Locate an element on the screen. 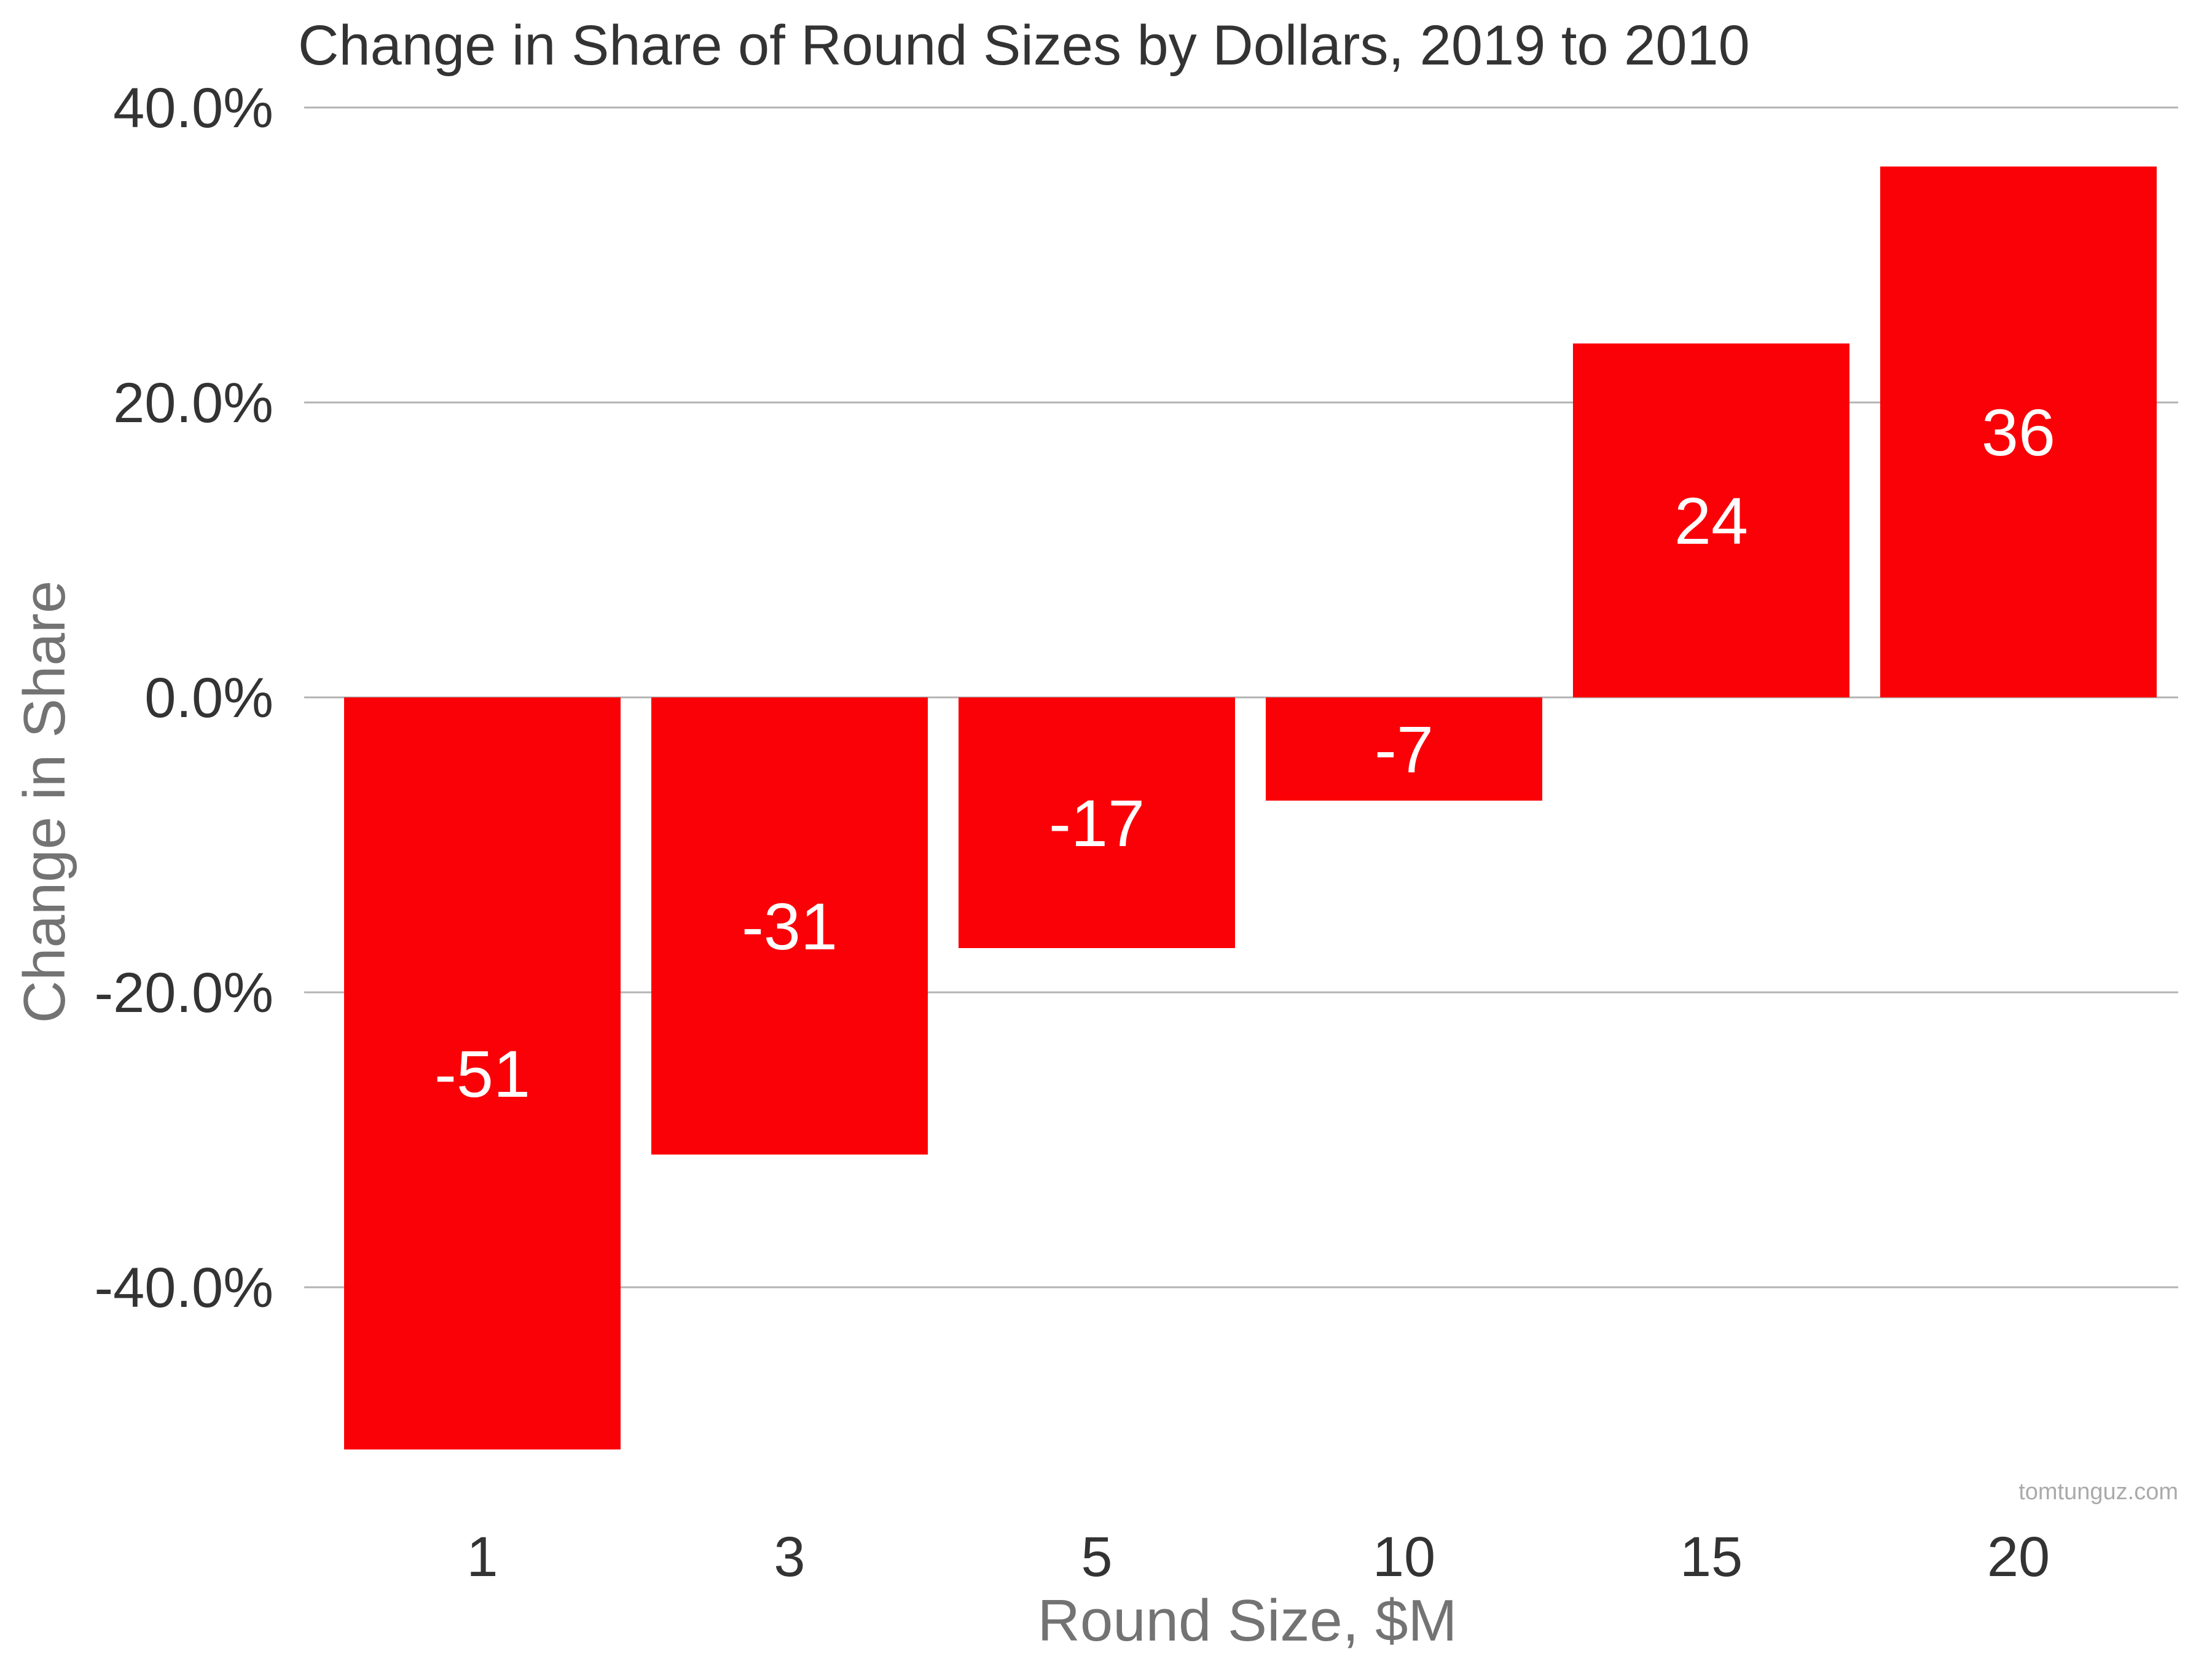 This screenshot has height=1659, width=2212. x-tick-label: 5 is located at coordinates (1096, 1557).